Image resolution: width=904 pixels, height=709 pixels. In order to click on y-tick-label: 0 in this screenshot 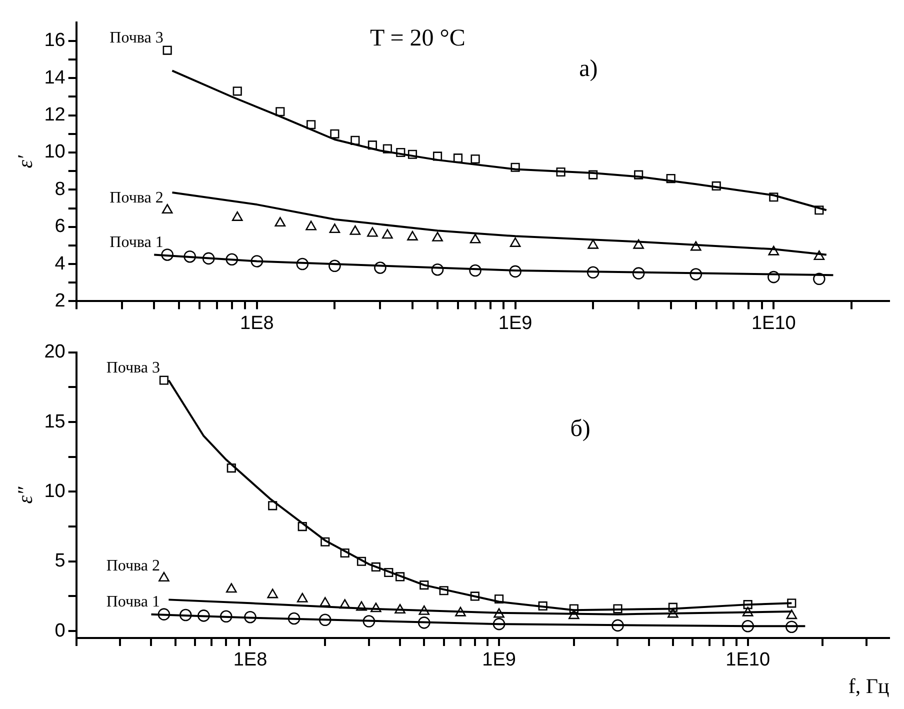, I will do `click(60, 631)`.